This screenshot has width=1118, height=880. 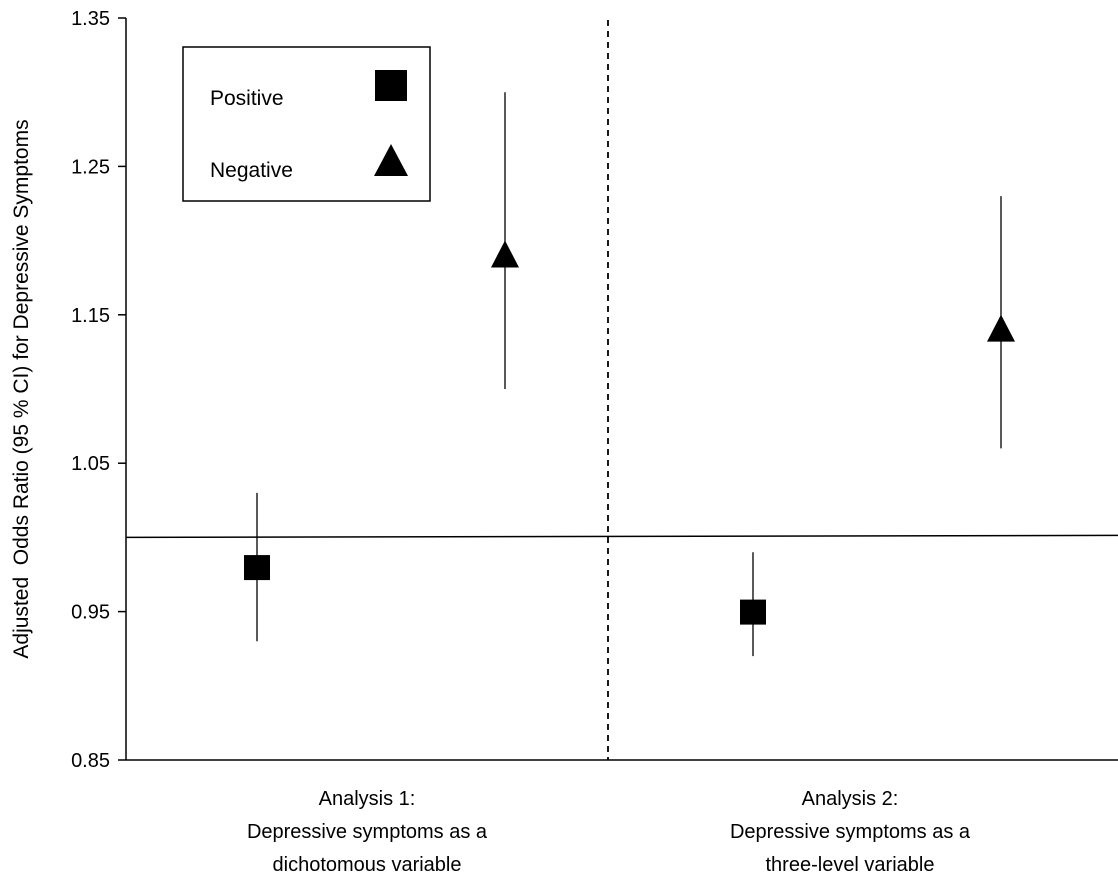 I want to click on y-tick-label: 0.95, so click(x=90, y=613).